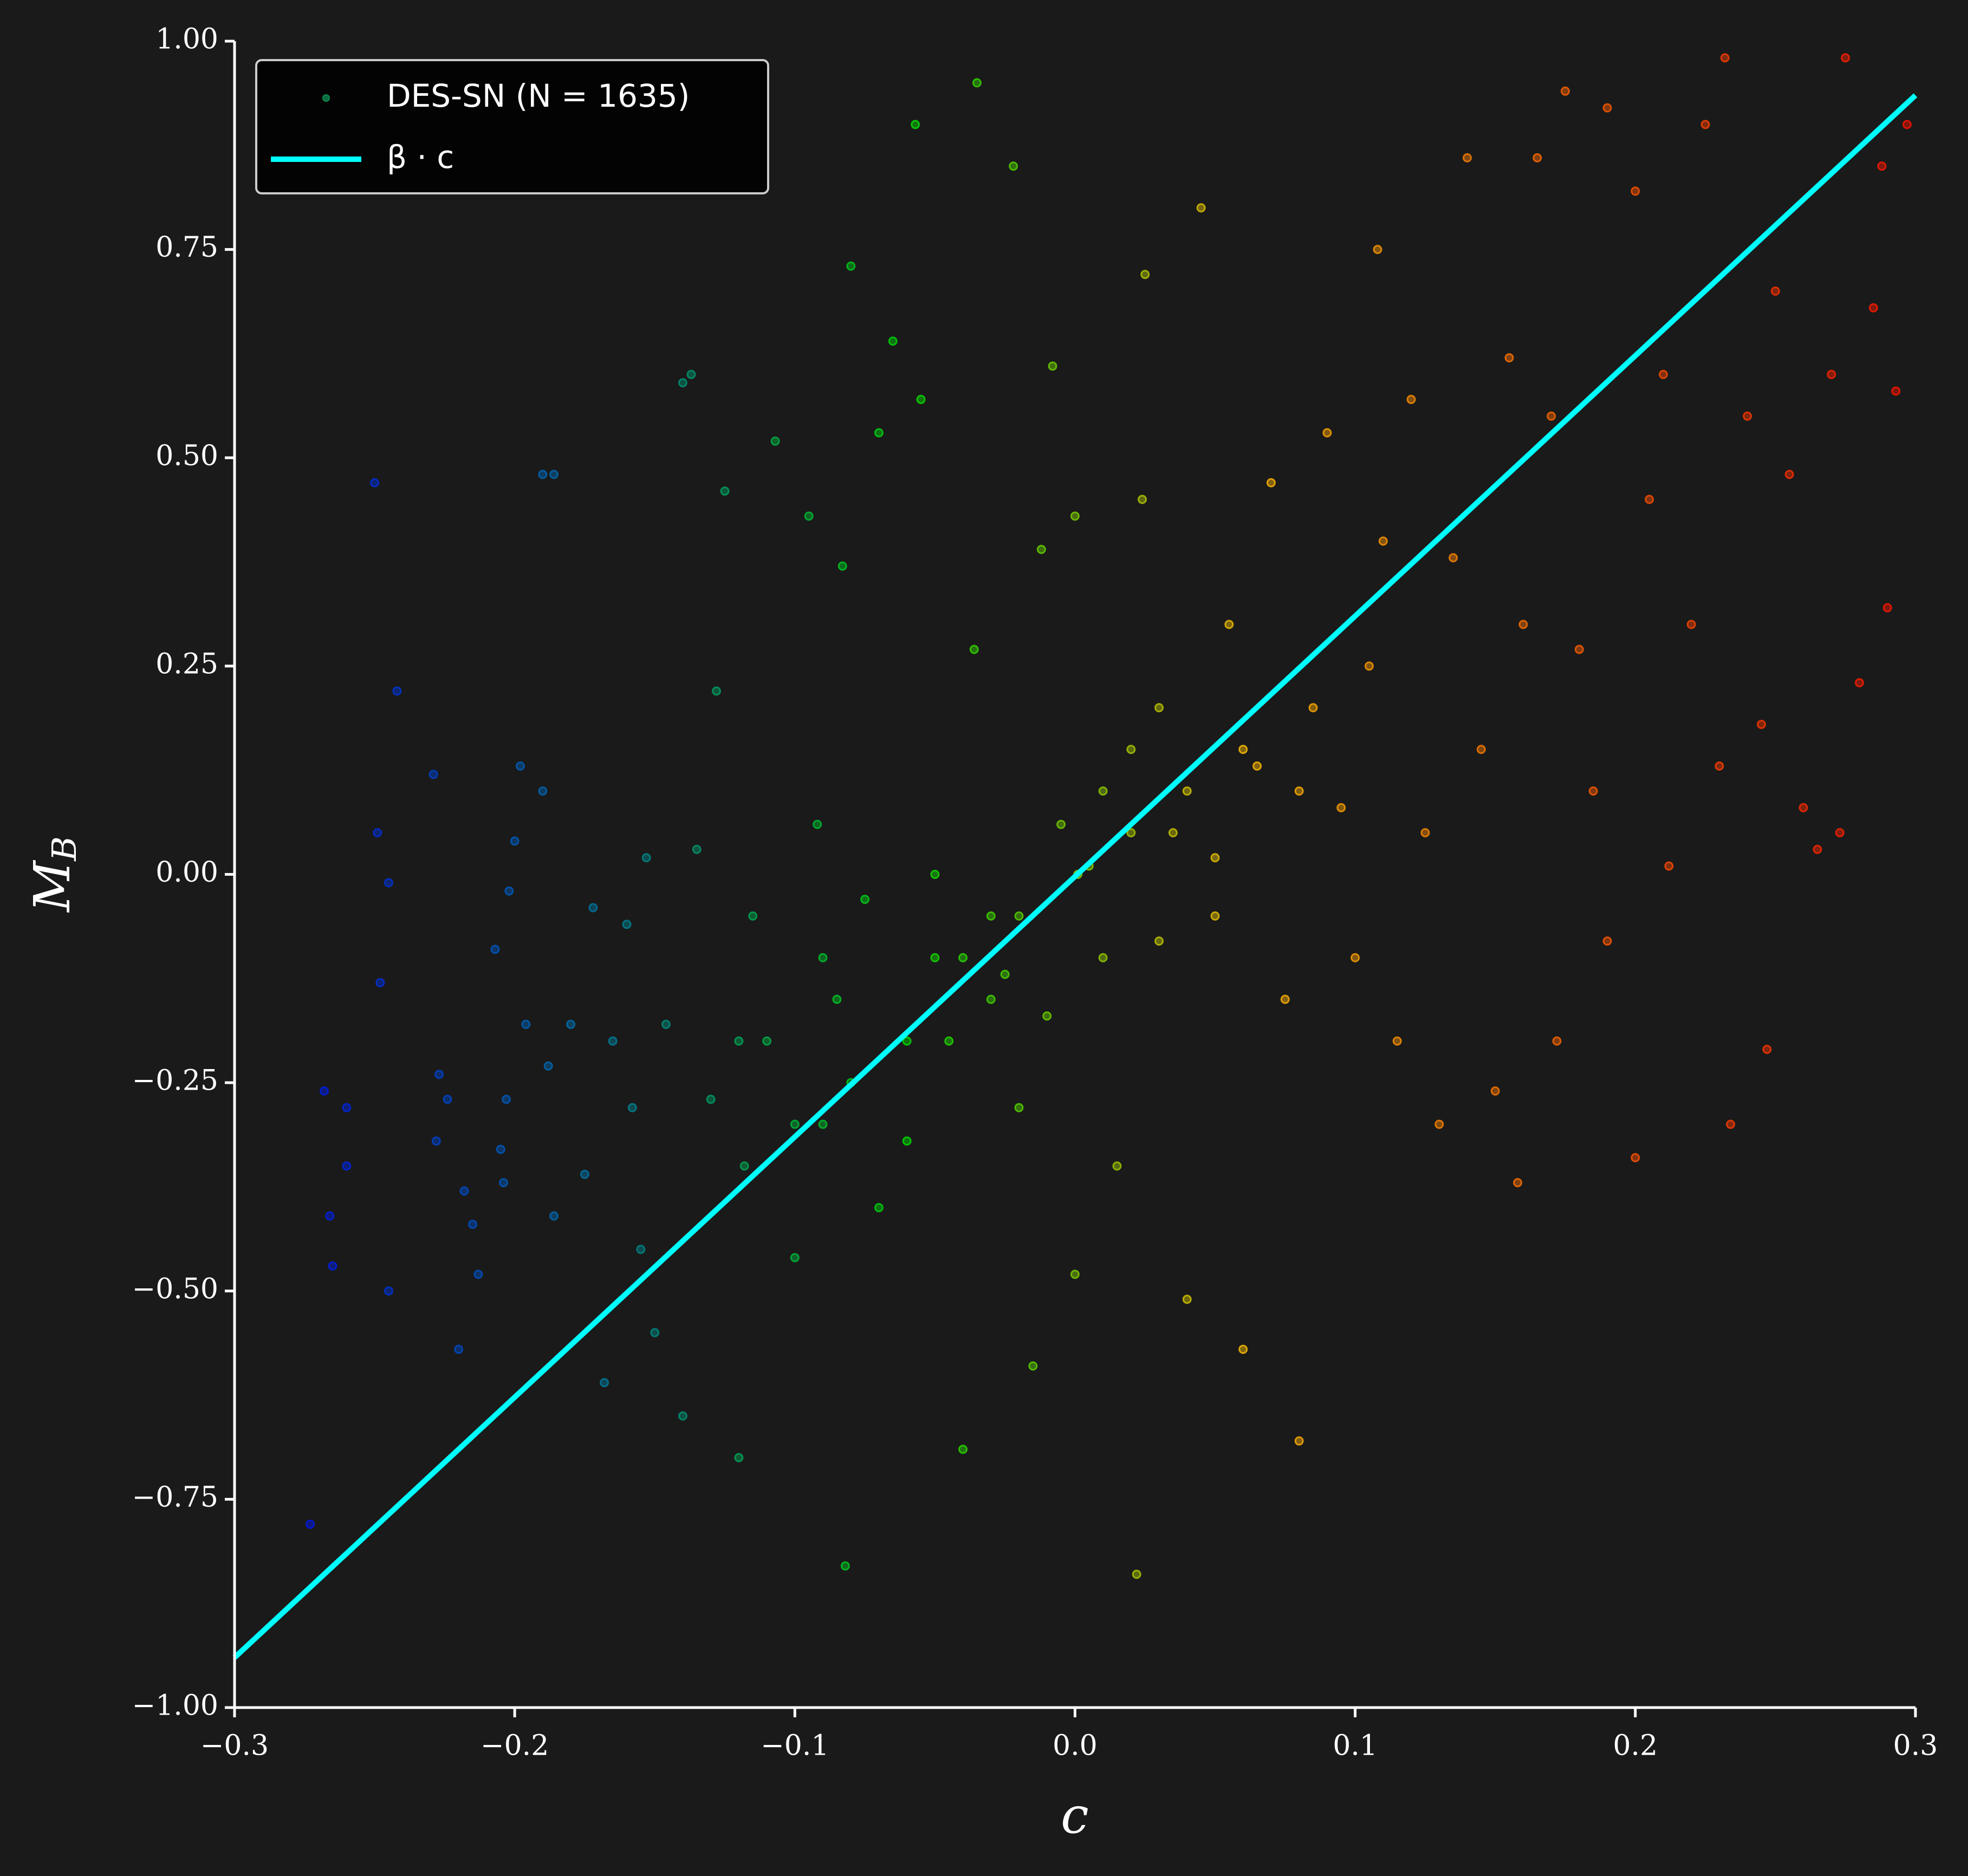 This screenshot has height=1876, width=1968. Describe the element at coordinates (514, 1746) in the screenshot. I see `x-tick-label: −0.2` at that location.